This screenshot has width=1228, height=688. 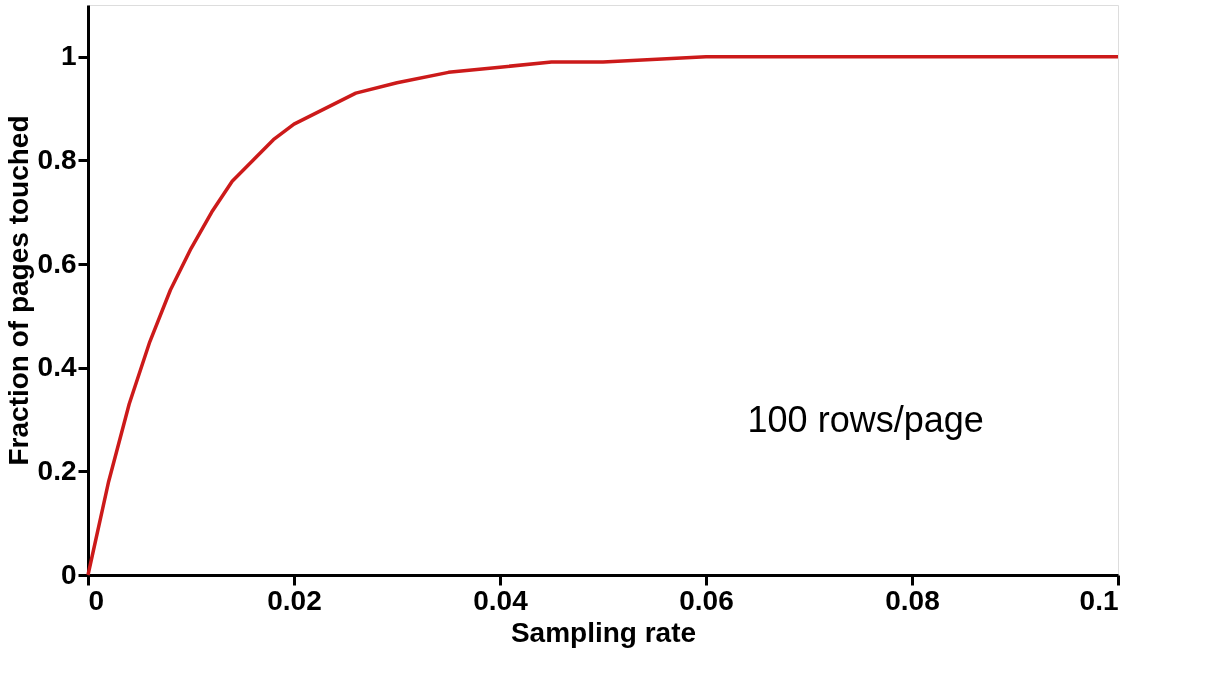 What do you see at coordinates (1099, 600) in the screenshot?
I see `x-tick-label: 0.1` at bounding box center [1099, 600].